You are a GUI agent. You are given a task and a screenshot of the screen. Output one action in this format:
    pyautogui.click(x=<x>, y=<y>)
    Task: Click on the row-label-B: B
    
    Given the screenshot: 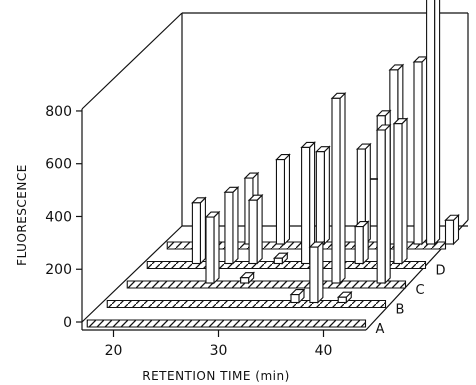 What is the action you would take?
    pyautogui.click(x=400, y=310)
    